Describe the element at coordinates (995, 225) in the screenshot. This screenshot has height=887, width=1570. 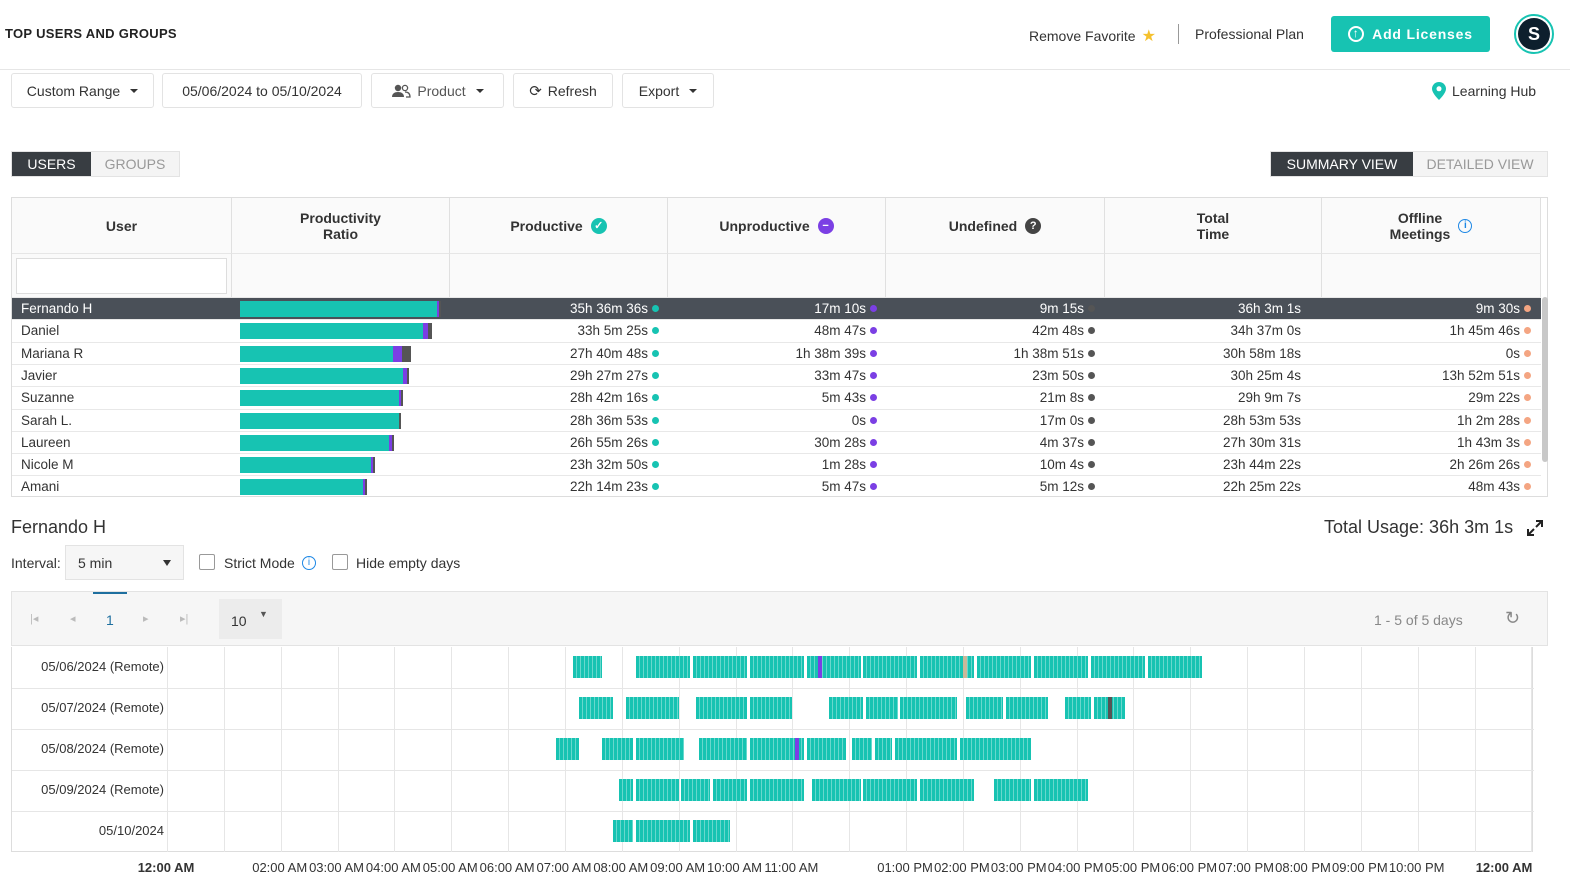
I see `column-header-undefined: Undefined?` at that location.